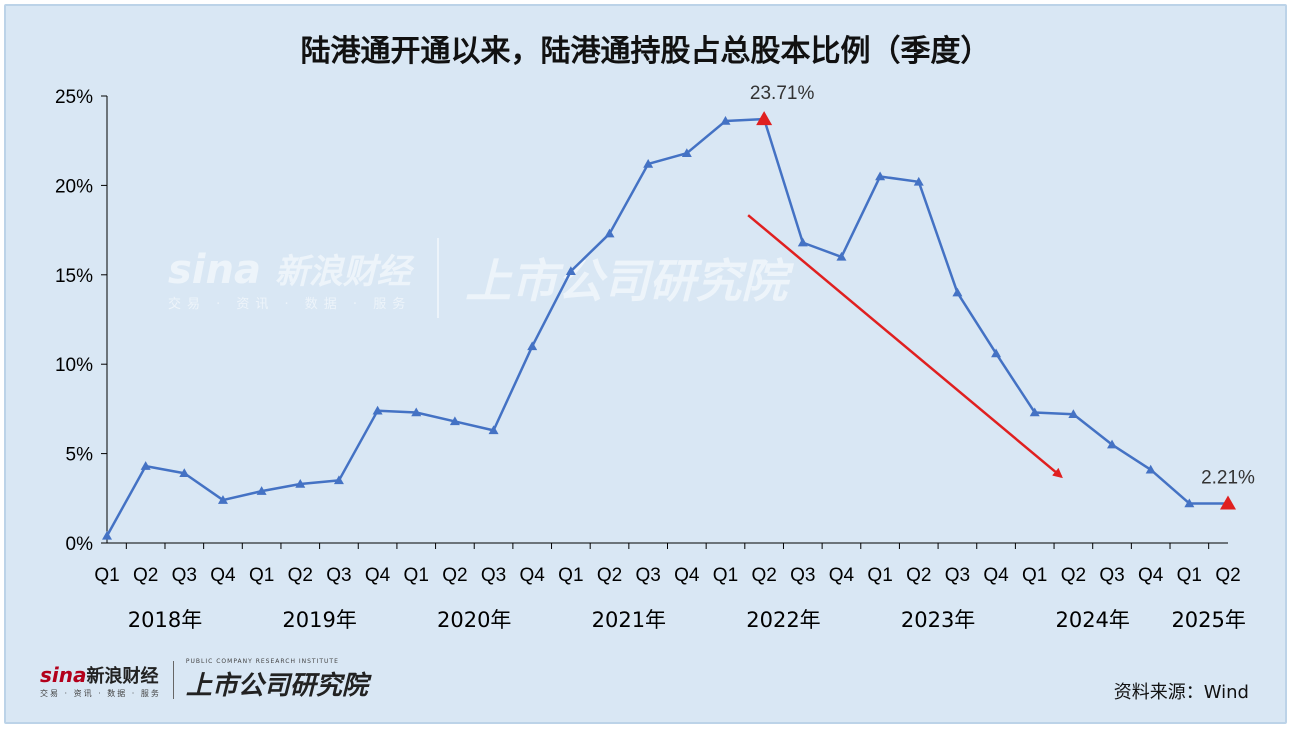 The width and height of the screenshot is (1291, 732). I want to click on trend-arrow, so click(905, 346).